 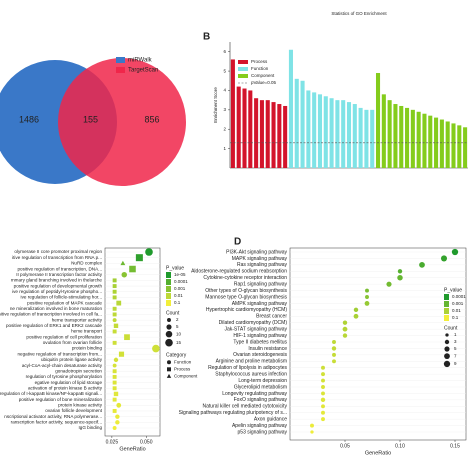 I want to click on legend-label: 1e-05, so click(x=180, y=274).